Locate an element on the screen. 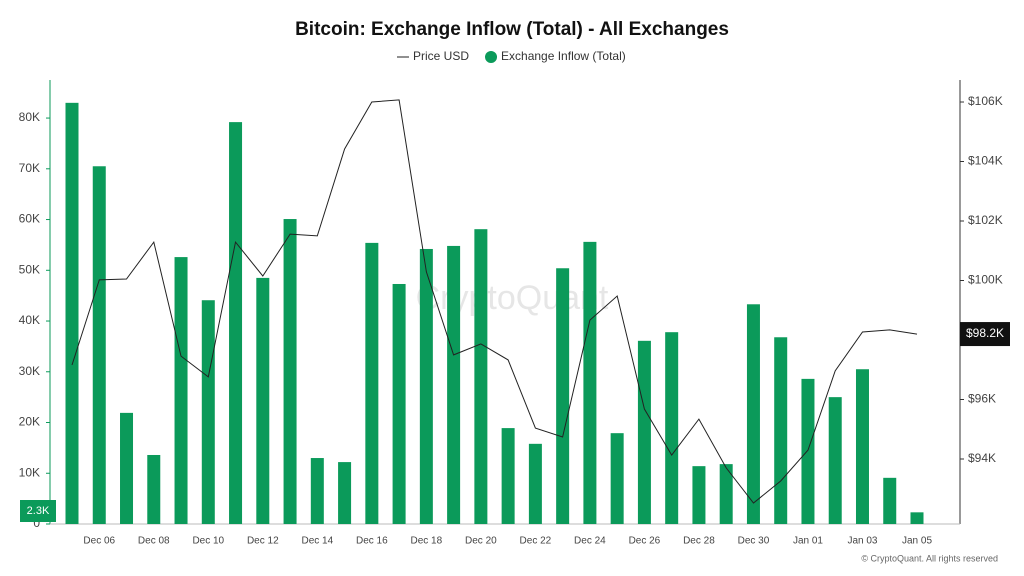 The image size is (1024, 576). y-tick-label: 60K is located at coordinates (29, 219).